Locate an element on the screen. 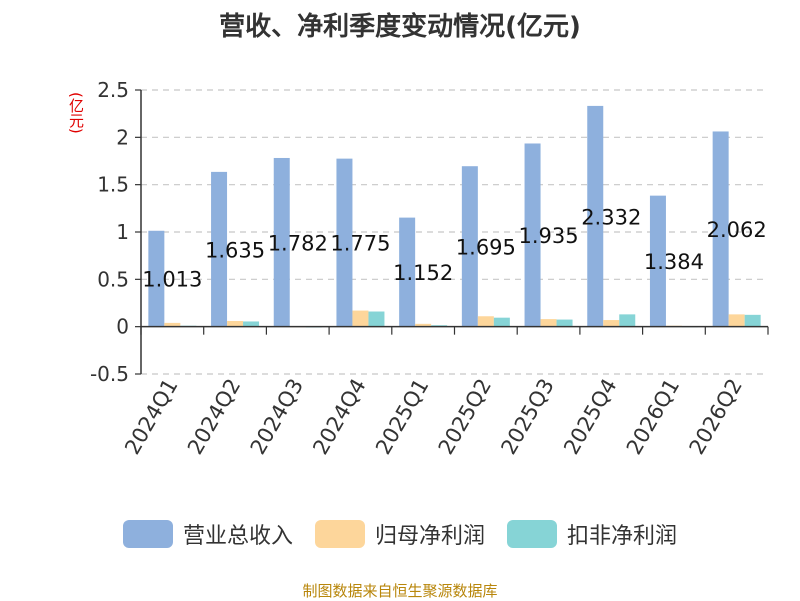 This screenshot has width=800, height=601. legend-swatch-revenue is located at coordinates (147, 534).